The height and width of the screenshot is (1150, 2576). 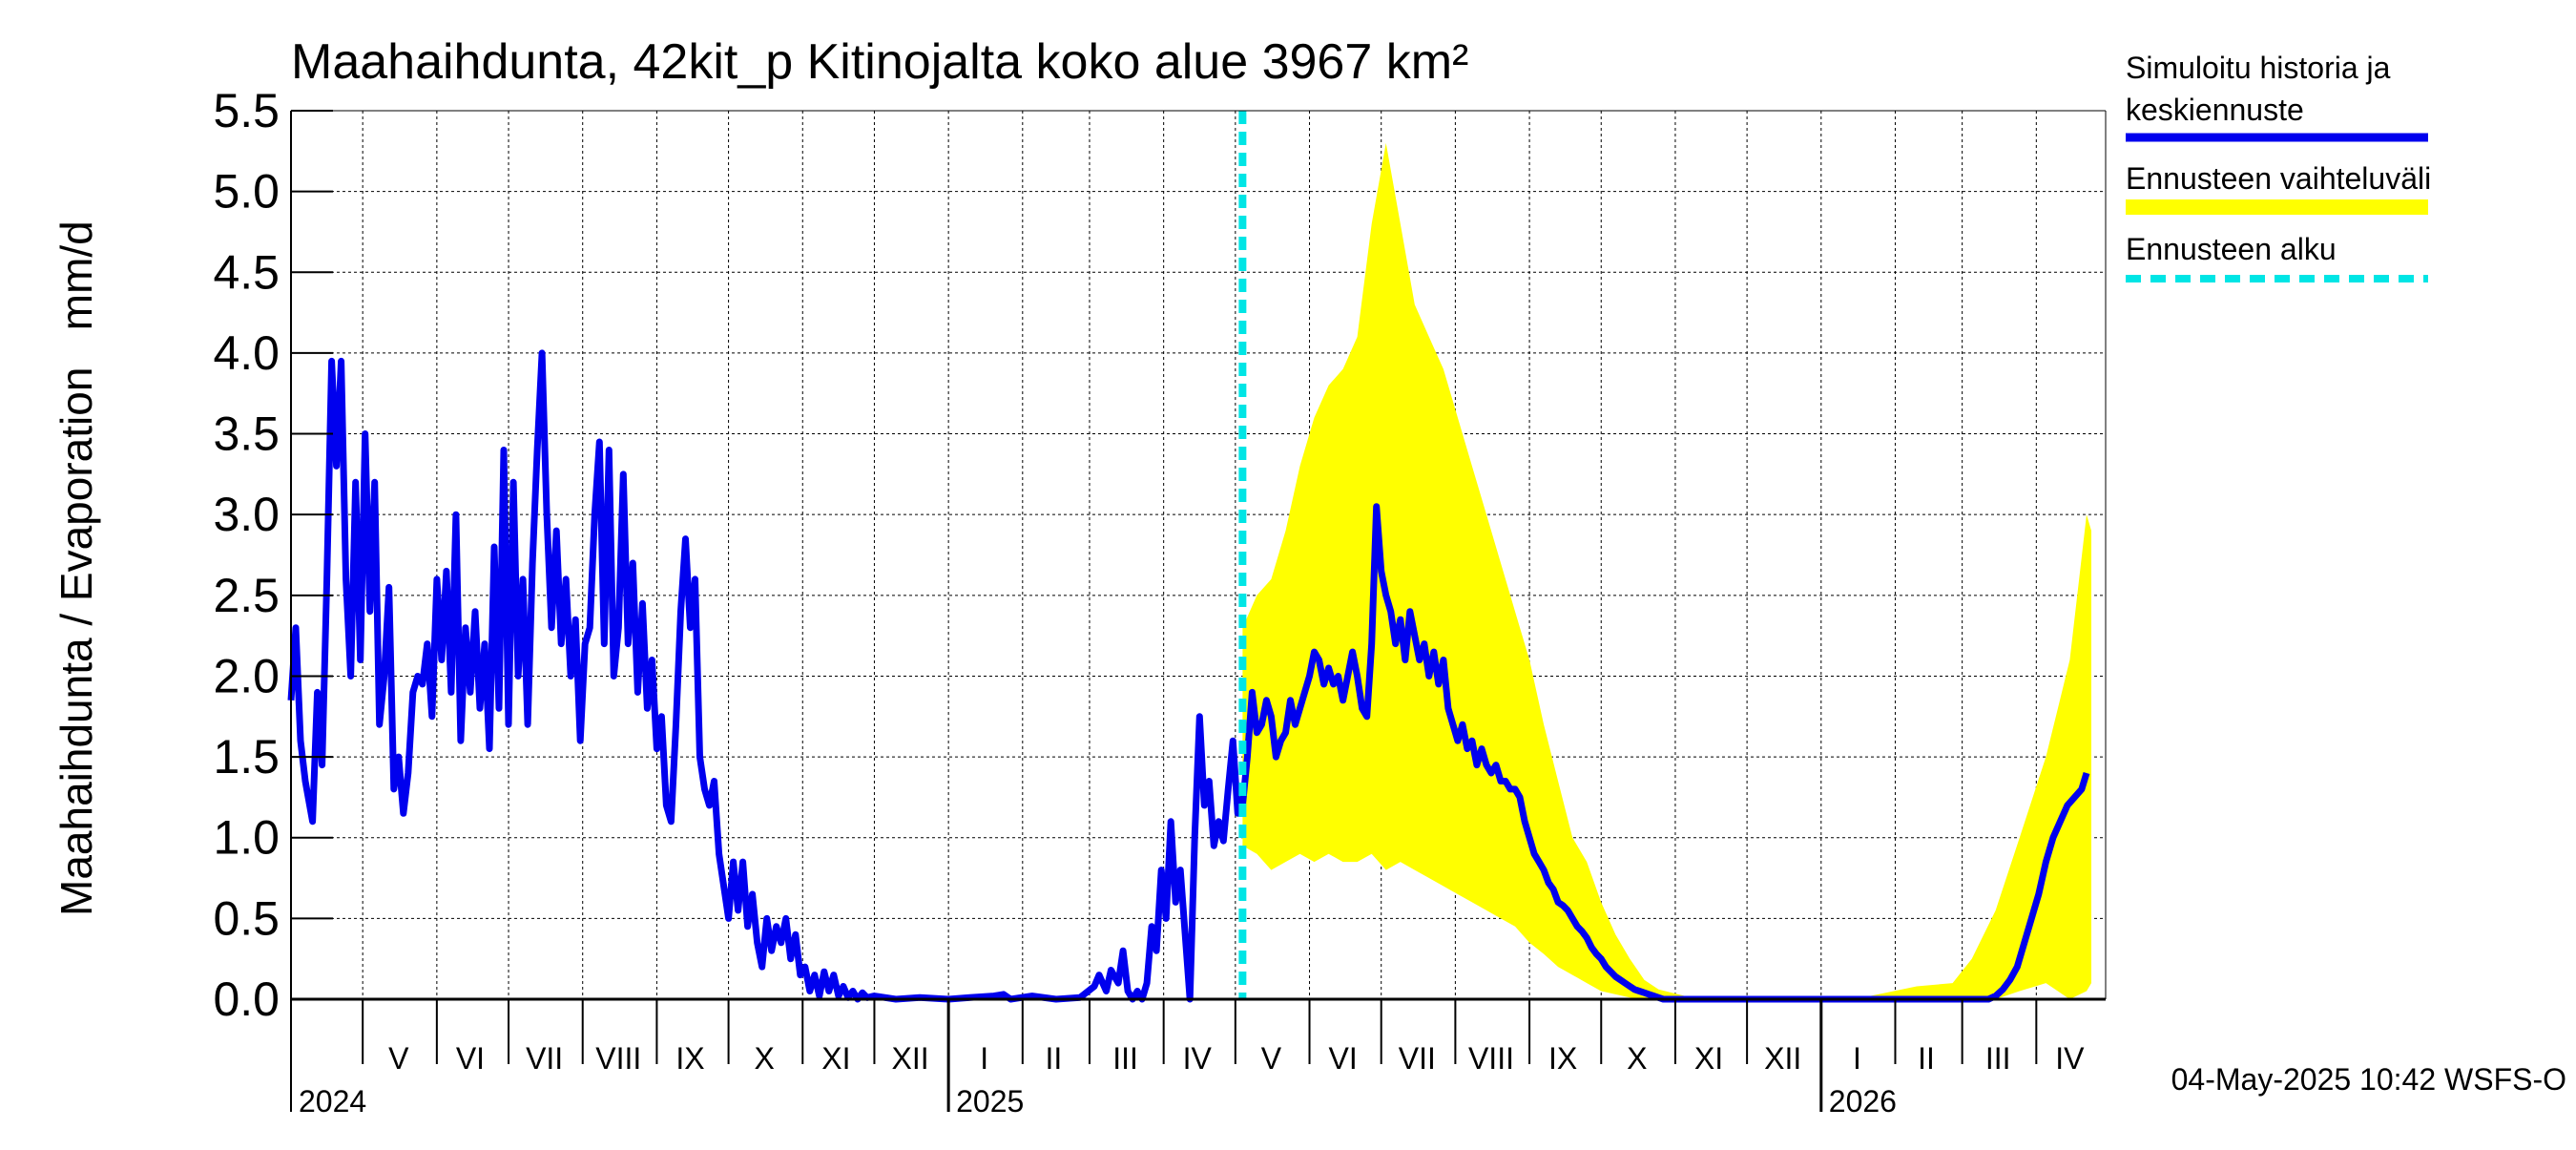 What do you see at coordinates (1863, 1101) in the screenshot?
I see `year-label: 2026` at bounding box center [1863, 1101].